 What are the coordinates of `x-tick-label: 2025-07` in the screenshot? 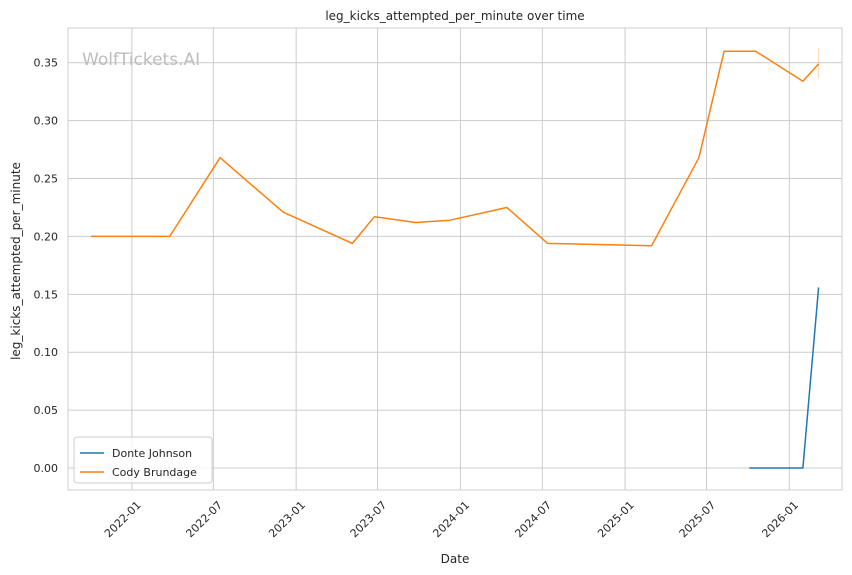 It's located at (698, 520).